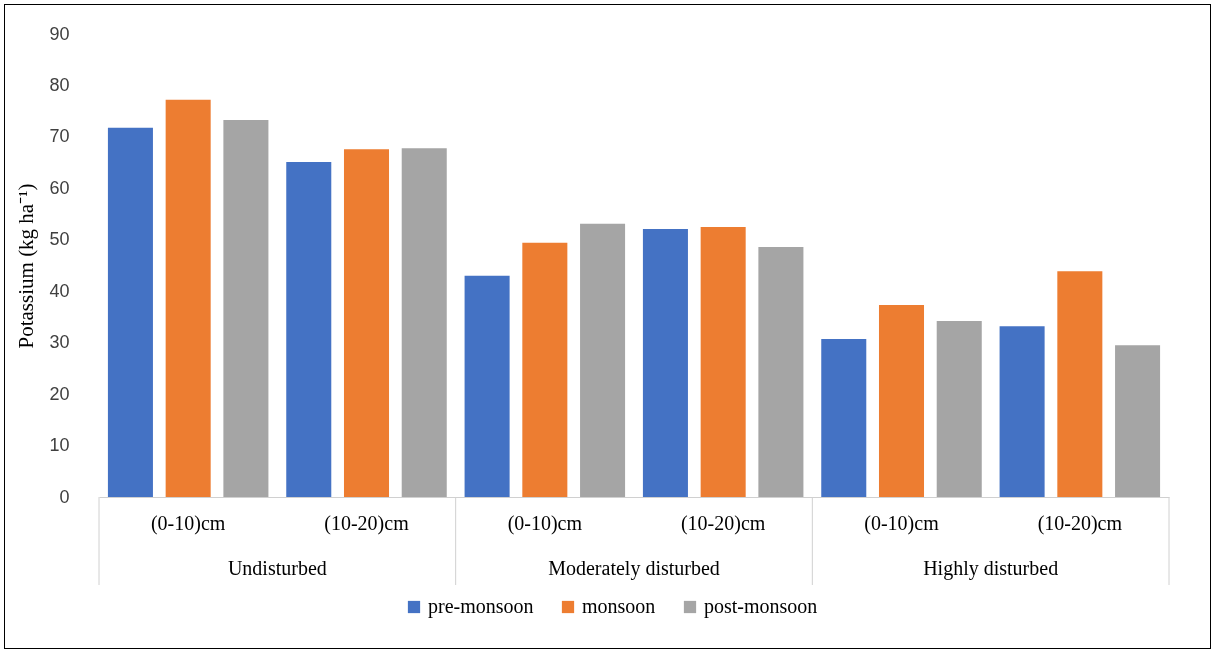 The height and width of the screenshot is (655, 1217). What do you see at coordinates (619, 606) in the screenshot?
I see `legend-label: monsoon` at bounding box center [619, 606].